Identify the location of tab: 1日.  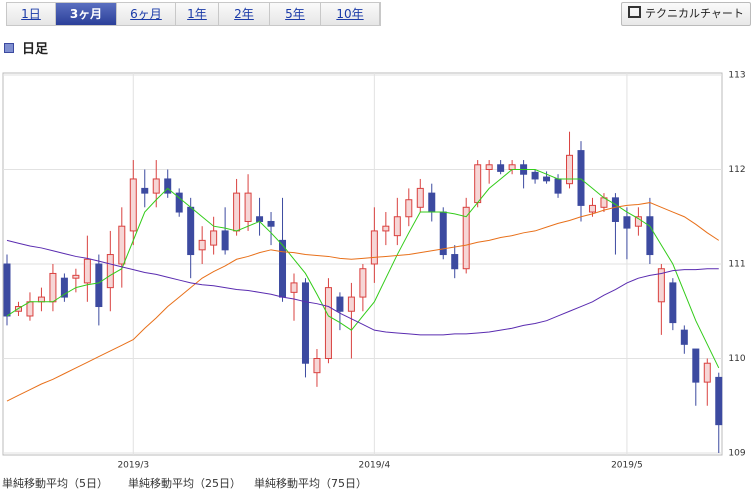
(31, 14).